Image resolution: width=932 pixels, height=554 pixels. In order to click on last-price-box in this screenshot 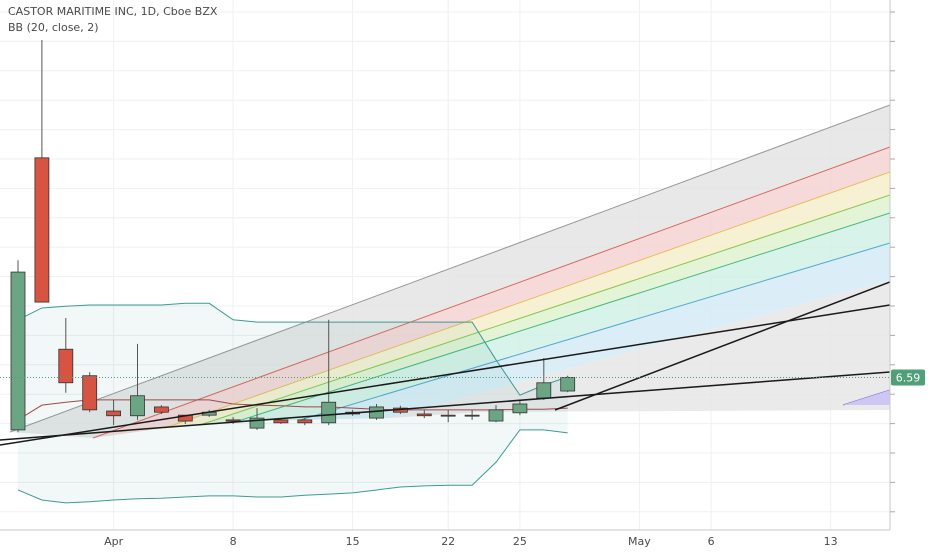, I will do `click(908, 377)`.